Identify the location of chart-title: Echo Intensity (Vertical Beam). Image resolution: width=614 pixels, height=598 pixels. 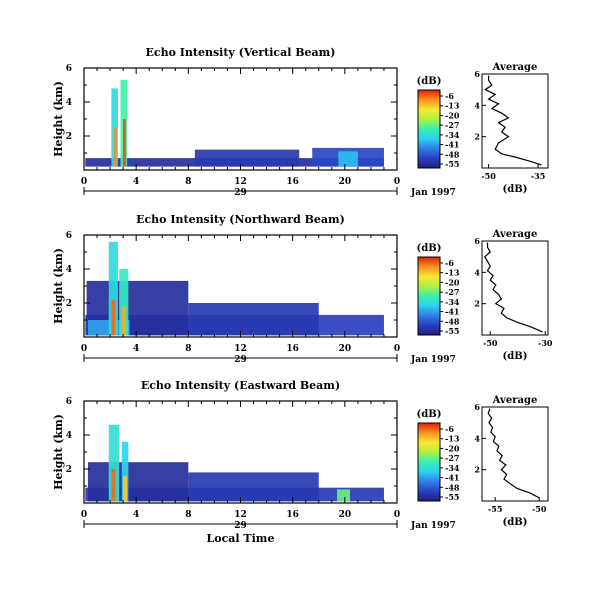
(240, 52).